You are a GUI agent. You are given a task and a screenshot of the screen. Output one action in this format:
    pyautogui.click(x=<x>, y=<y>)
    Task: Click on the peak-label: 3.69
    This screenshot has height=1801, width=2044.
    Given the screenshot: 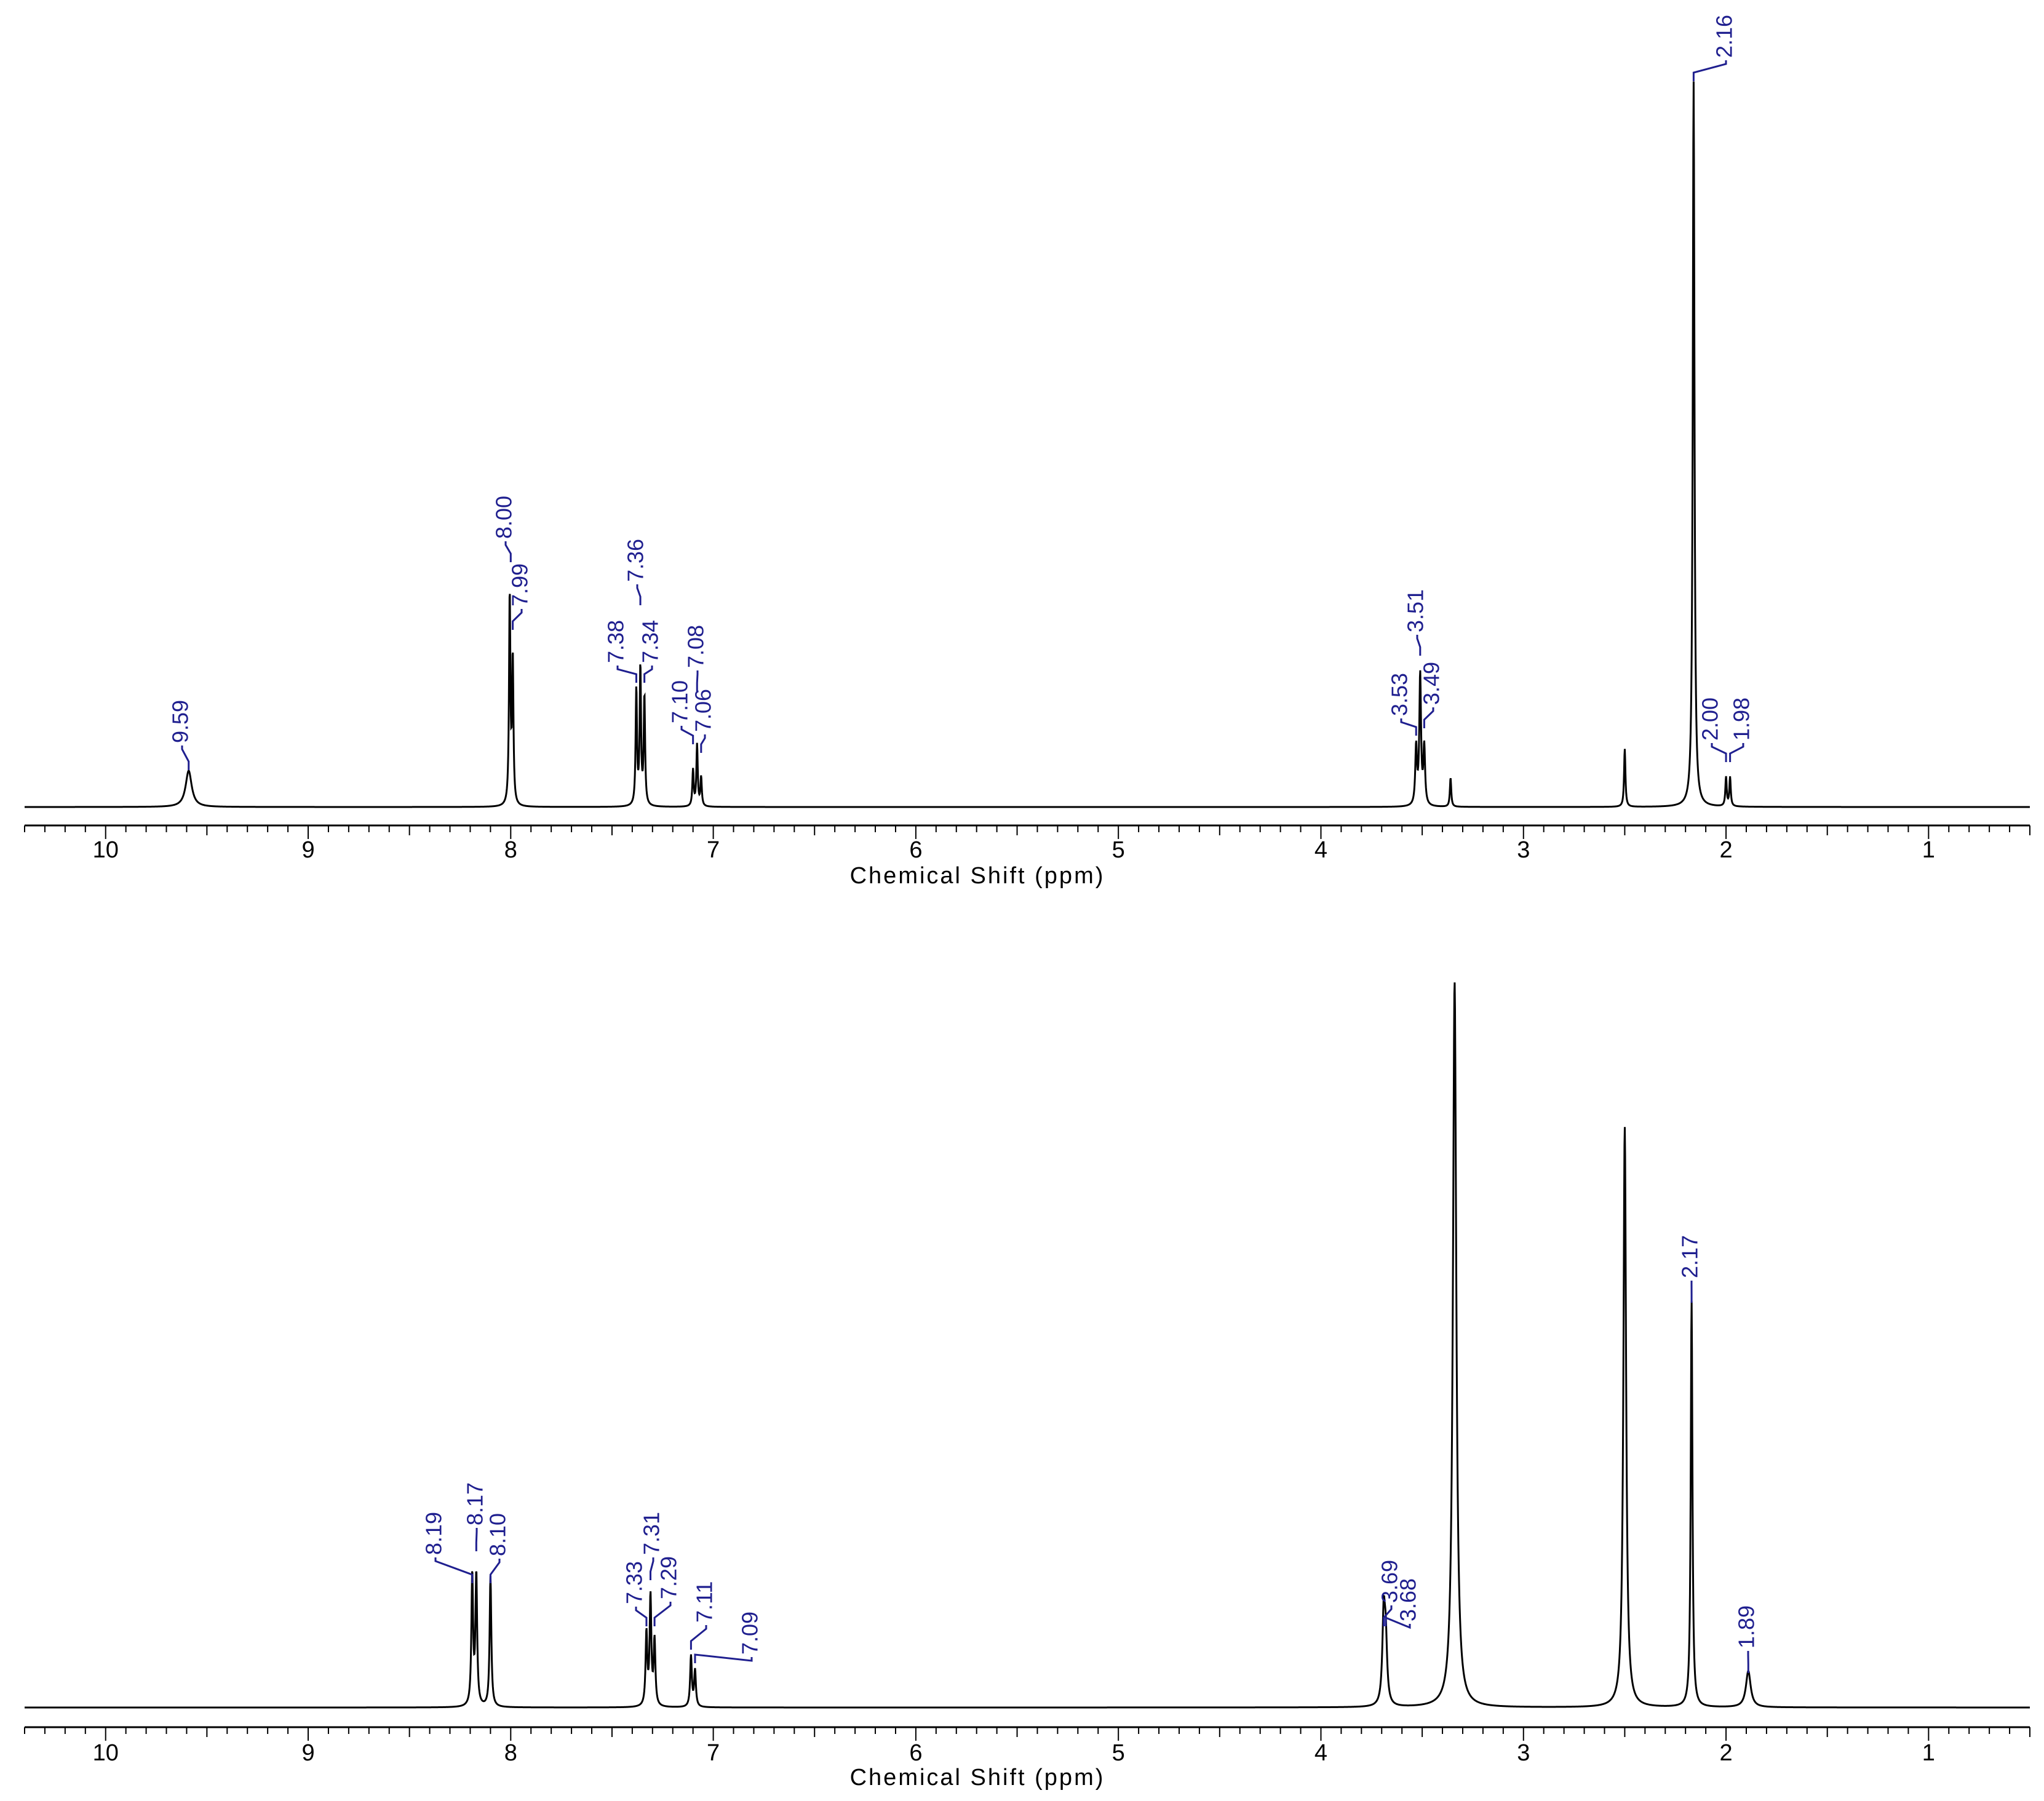 What is the action you would take?
    pyautogui.click(x=1390, y=1593)
    